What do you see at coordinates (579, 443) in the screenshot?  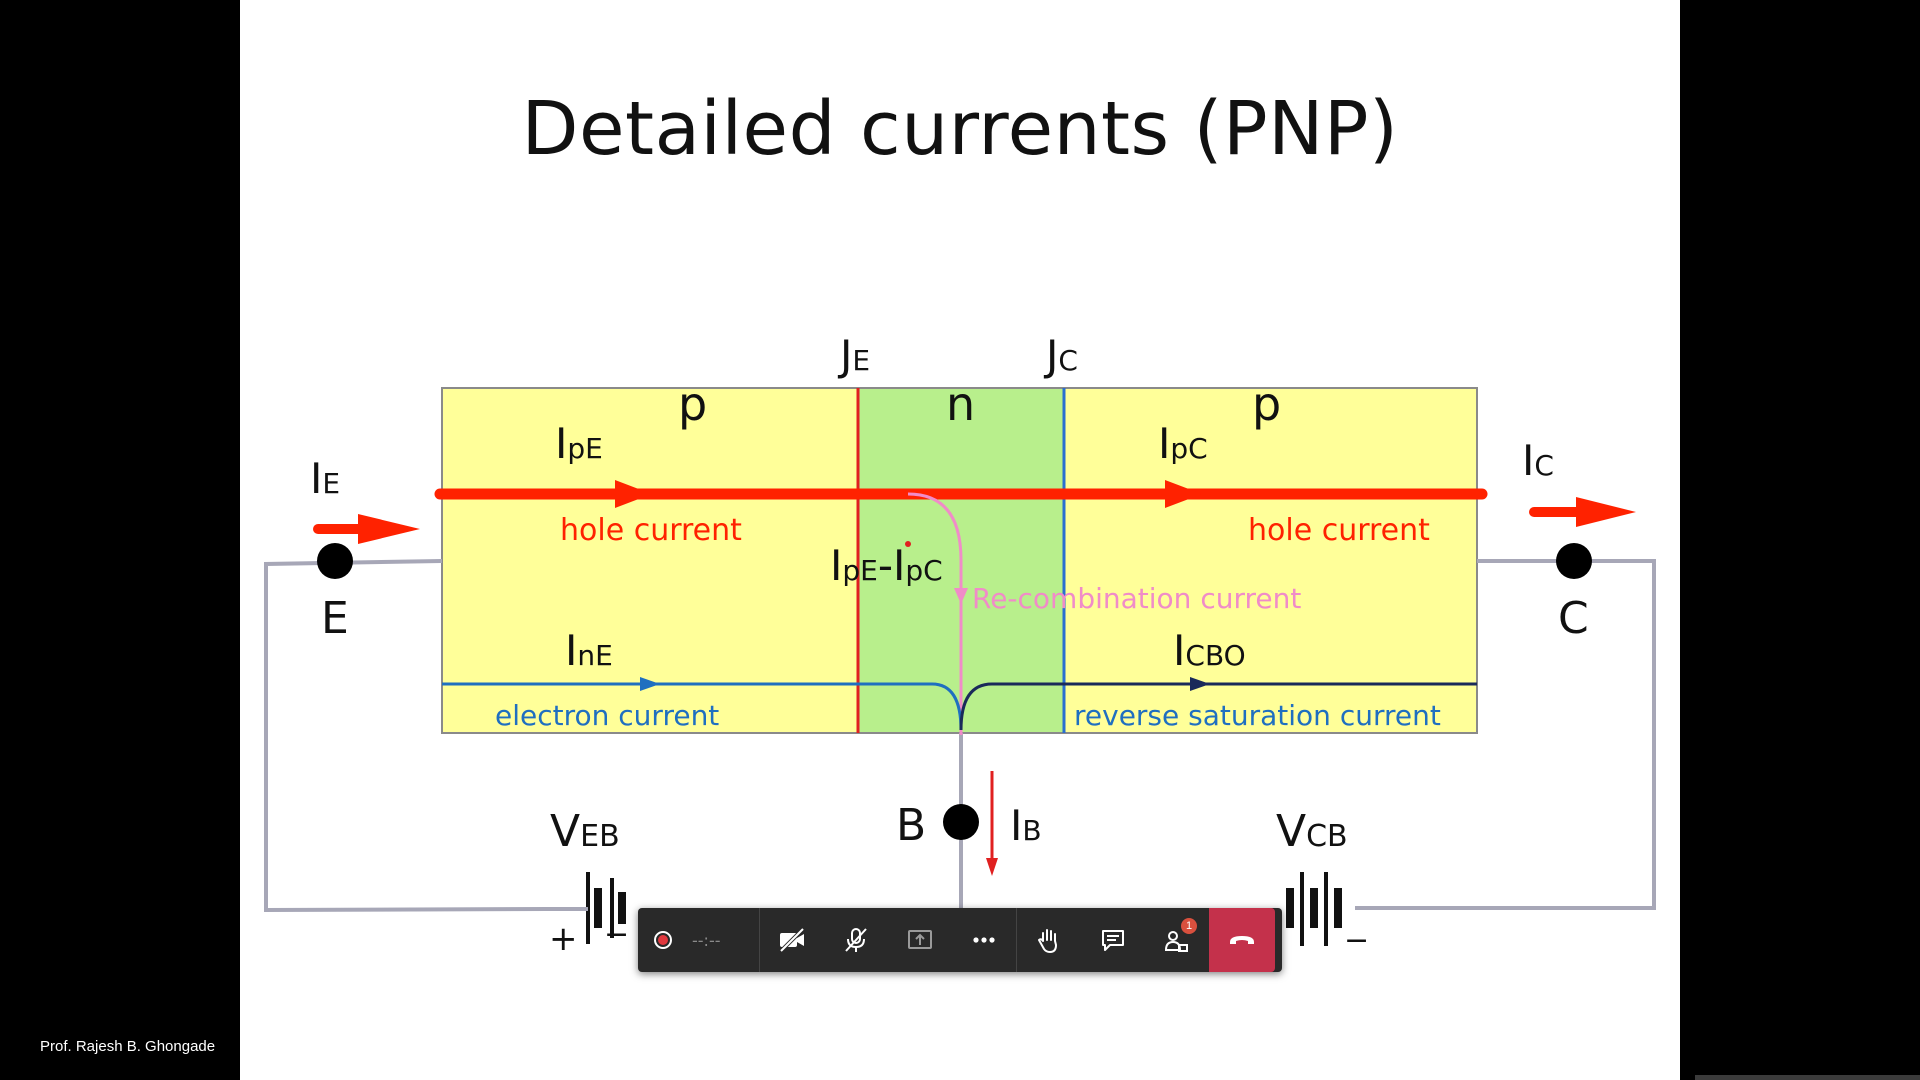 I see `ipe-label: IpE` at bounding box center [579, 443].